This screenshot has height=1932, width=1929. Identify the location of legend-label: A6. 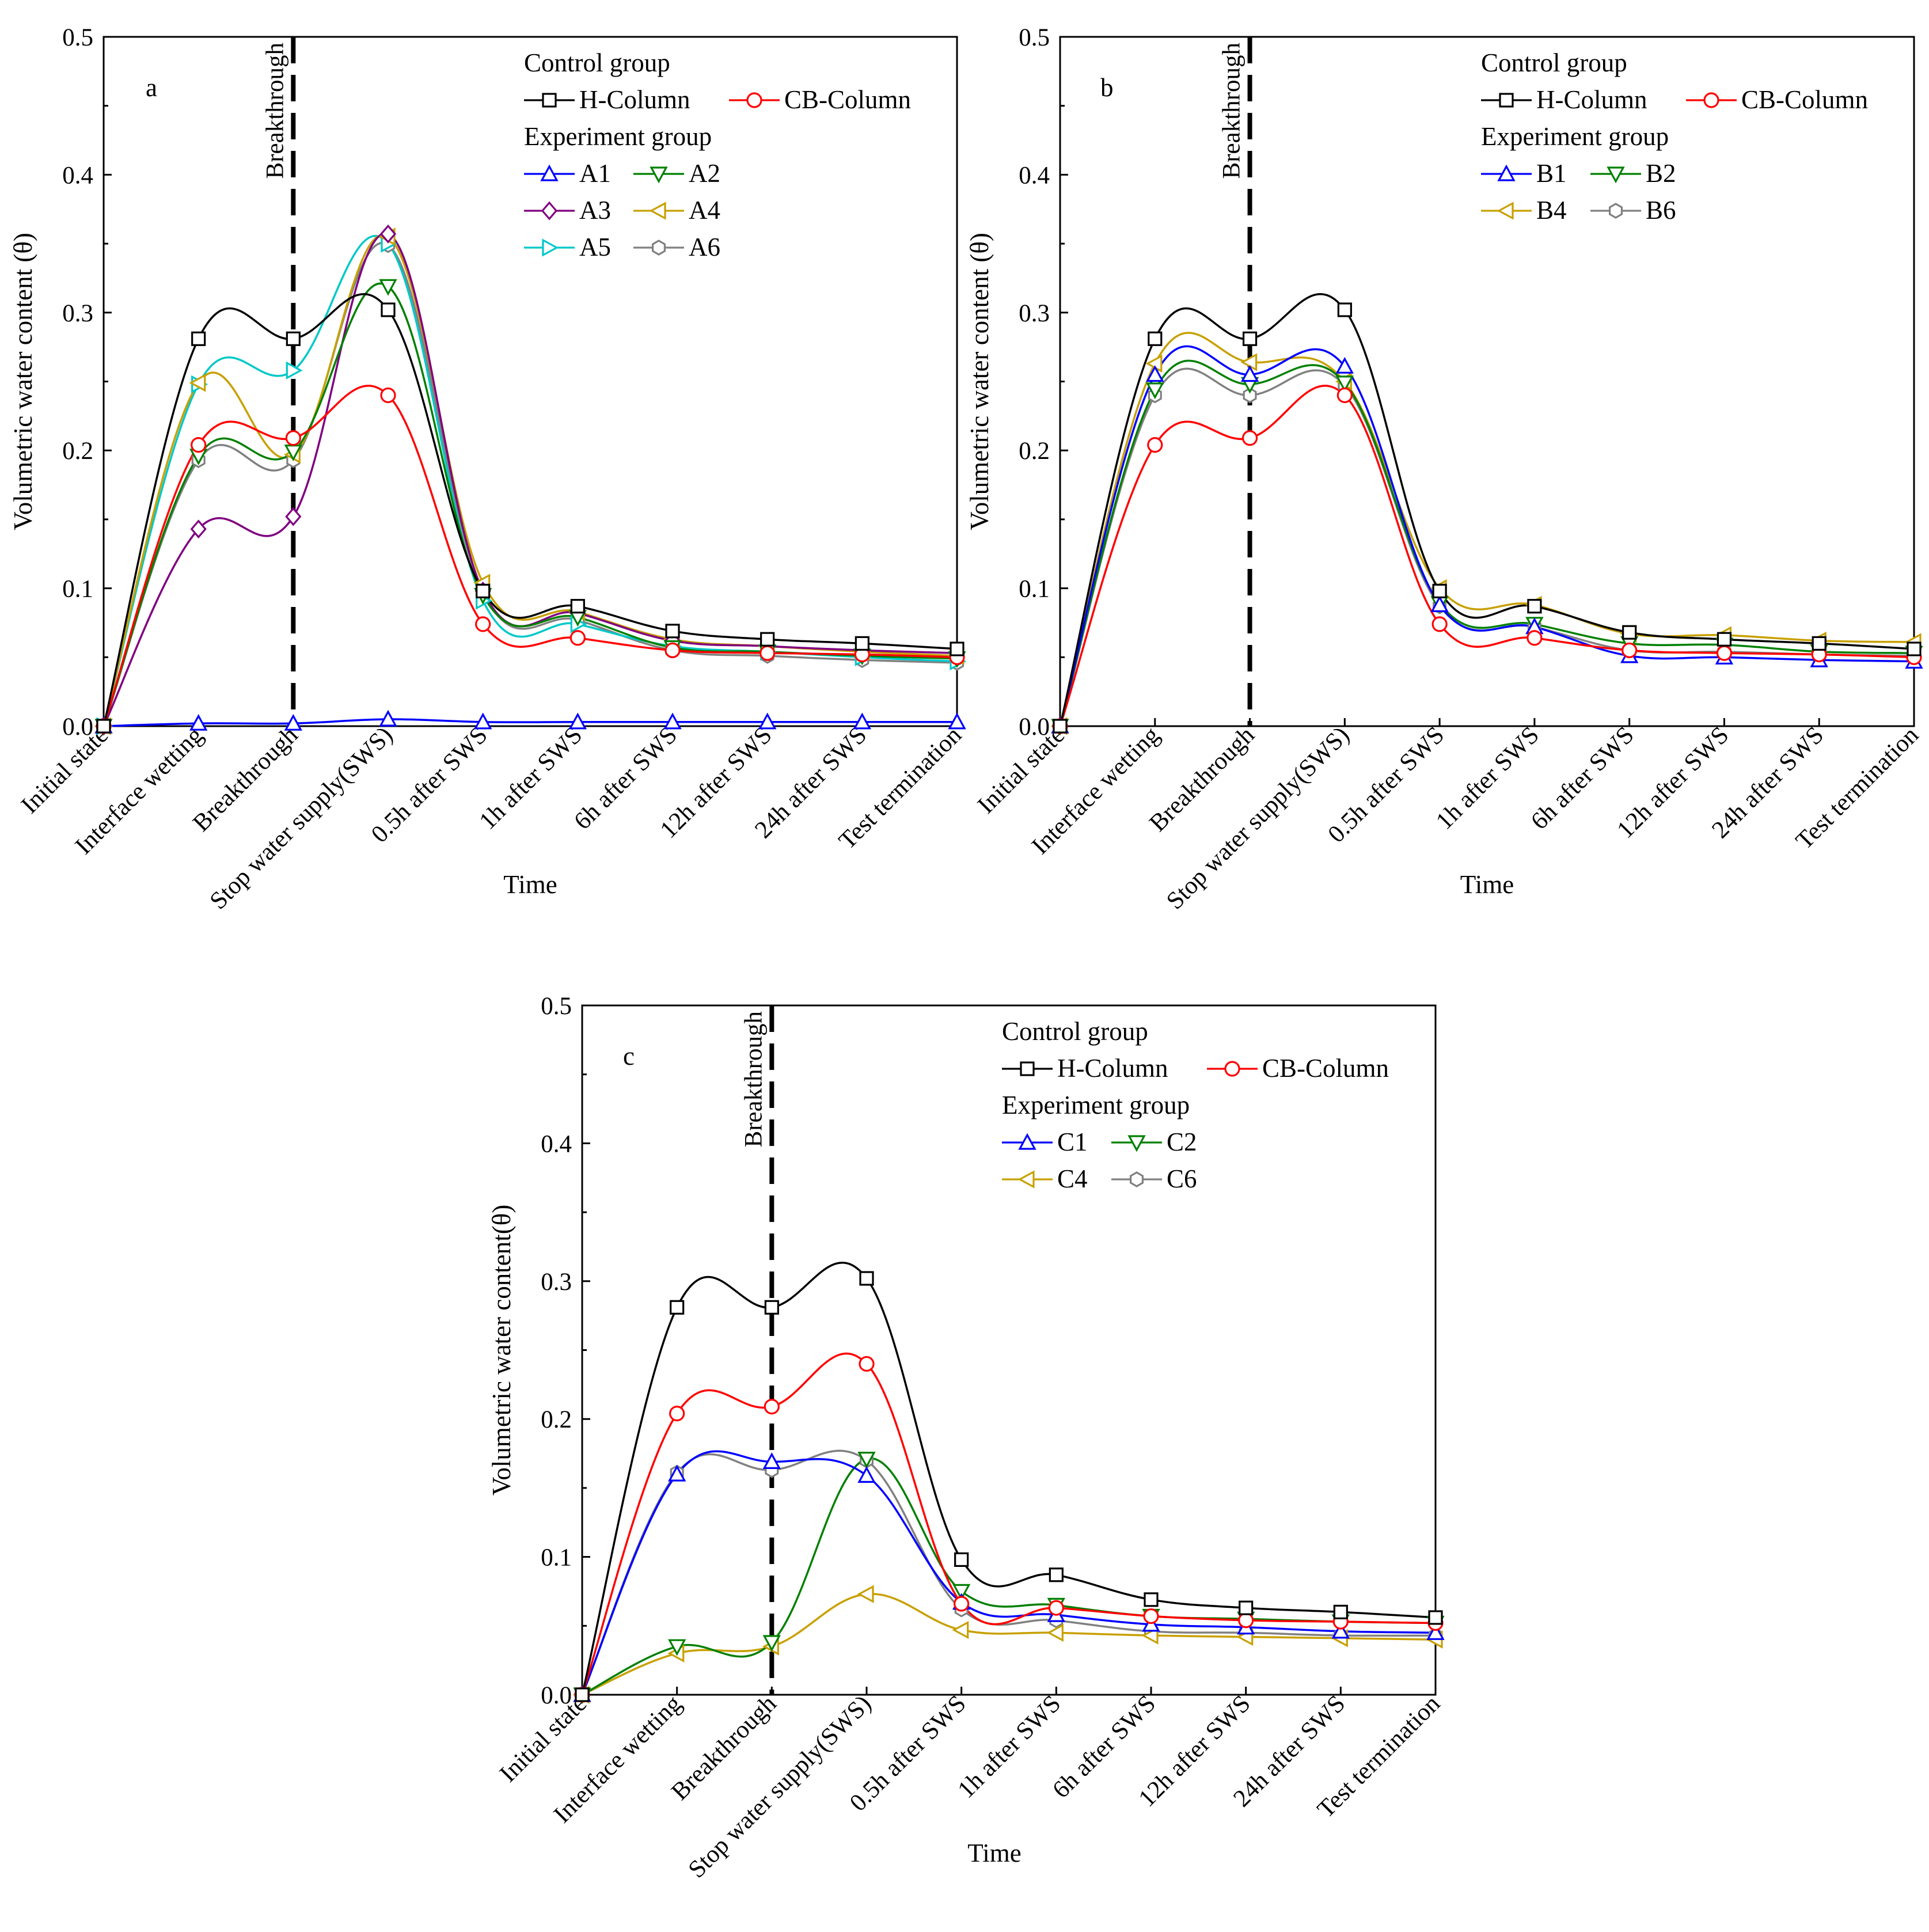
(704, 247).